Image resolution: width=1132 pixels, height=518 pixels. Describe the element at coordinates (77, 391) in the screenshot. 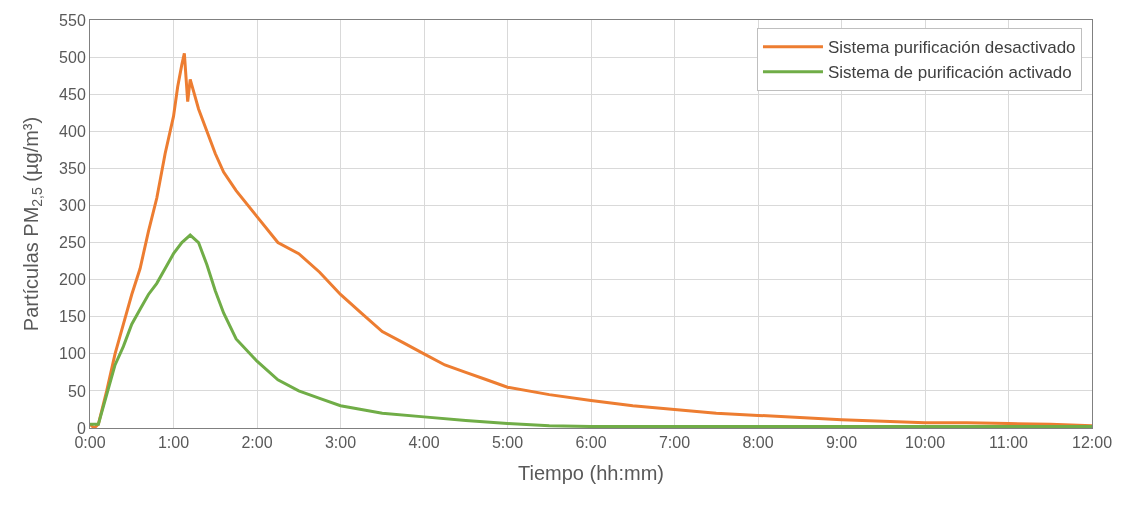

I see `y-tick-label: 50` at that location.